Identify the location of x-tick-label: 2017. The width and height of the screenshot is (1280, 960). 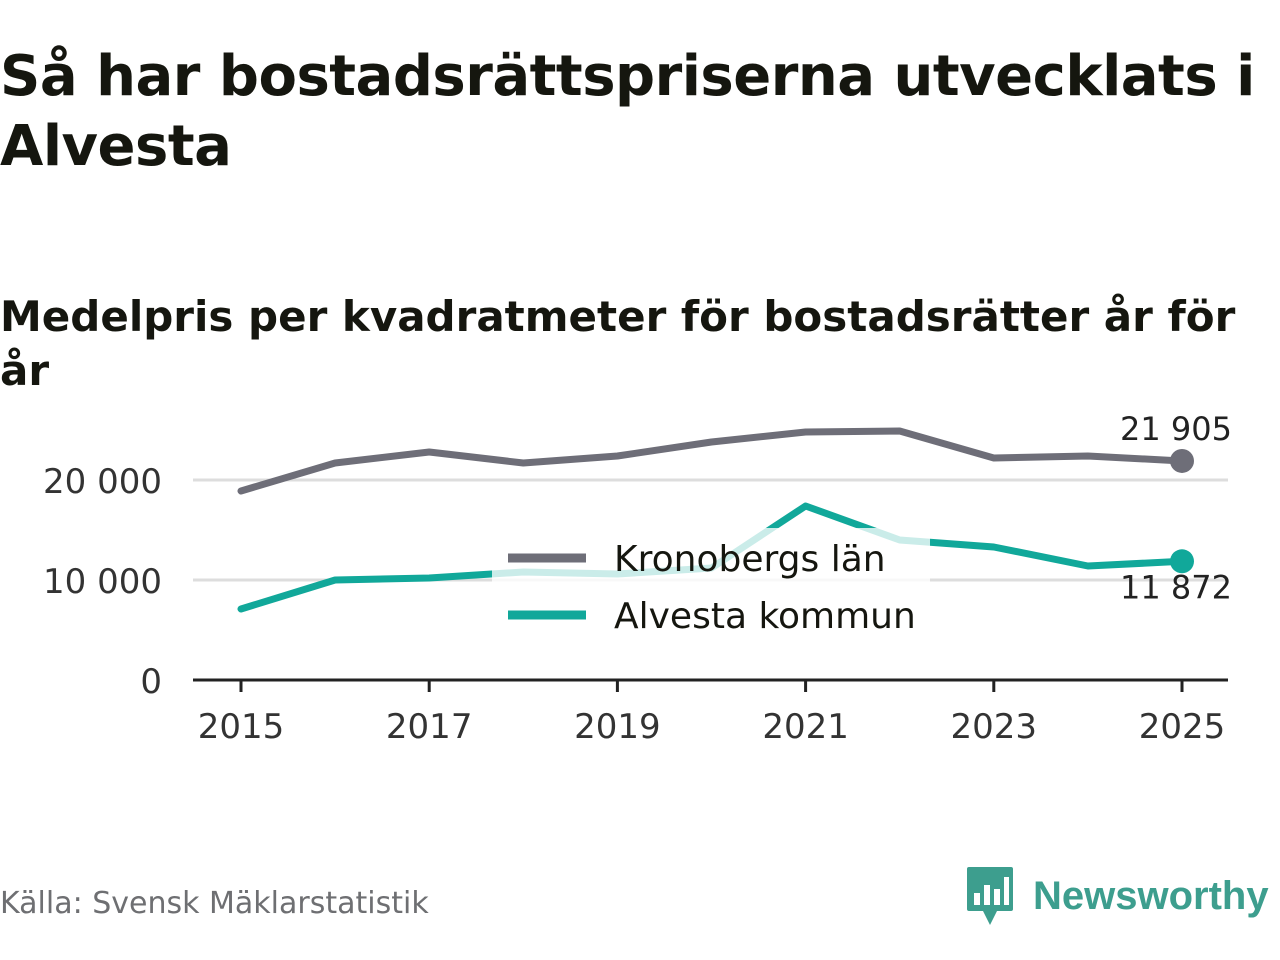
(429, 727).